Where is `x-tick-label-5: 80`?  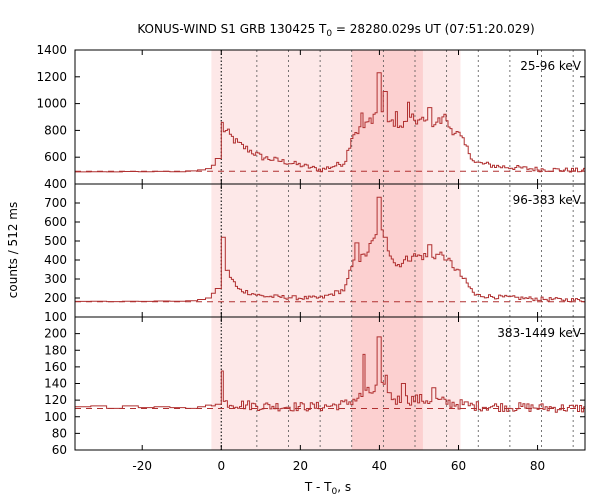
x-tick-label-5: 80 is located at coordinates (537, 466).